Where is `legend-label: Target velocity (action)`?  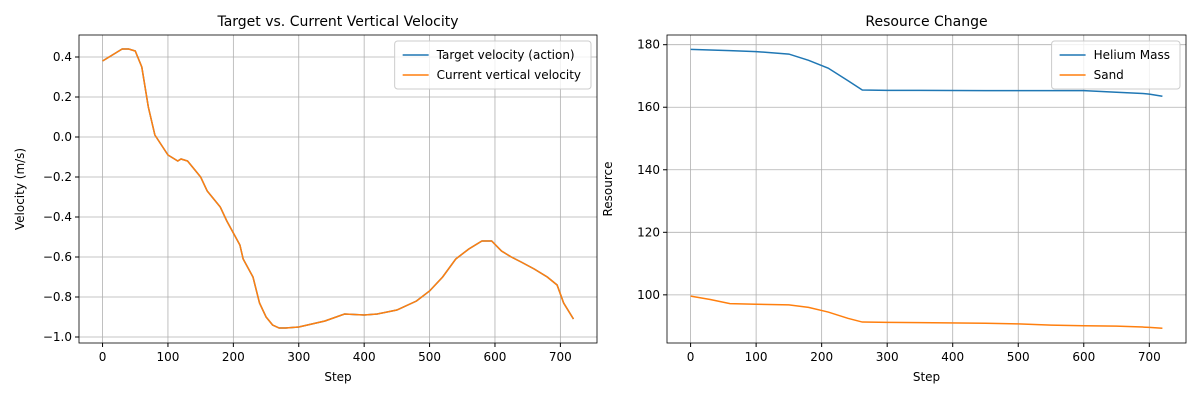
legend-label: Target velocity (action) is located at coordinates (505, 55).